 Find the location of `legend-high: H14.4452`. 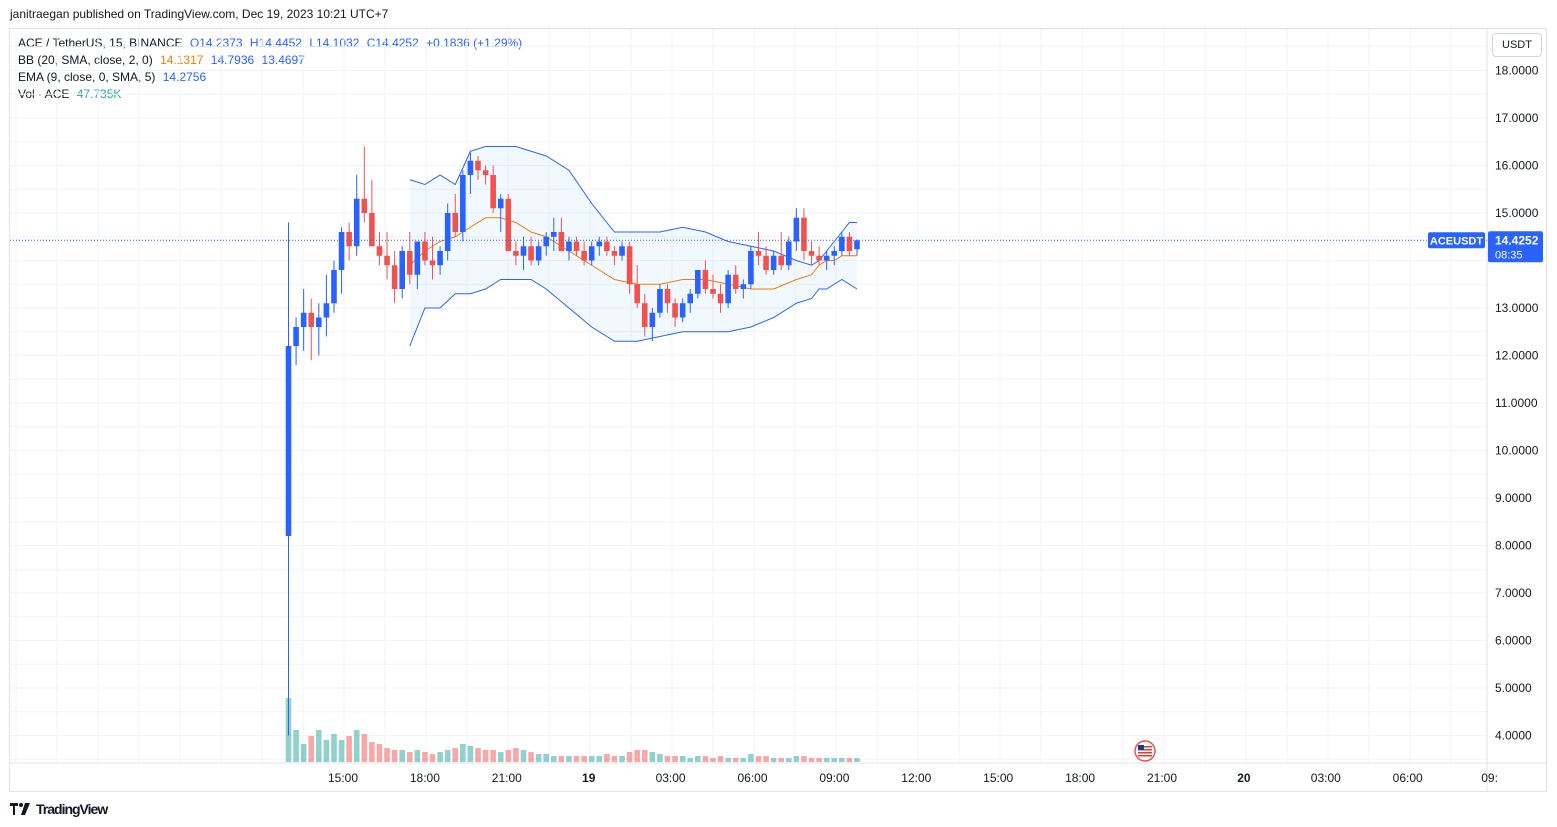

legend-high: H14.4452 is located at coordinates (275, 43).